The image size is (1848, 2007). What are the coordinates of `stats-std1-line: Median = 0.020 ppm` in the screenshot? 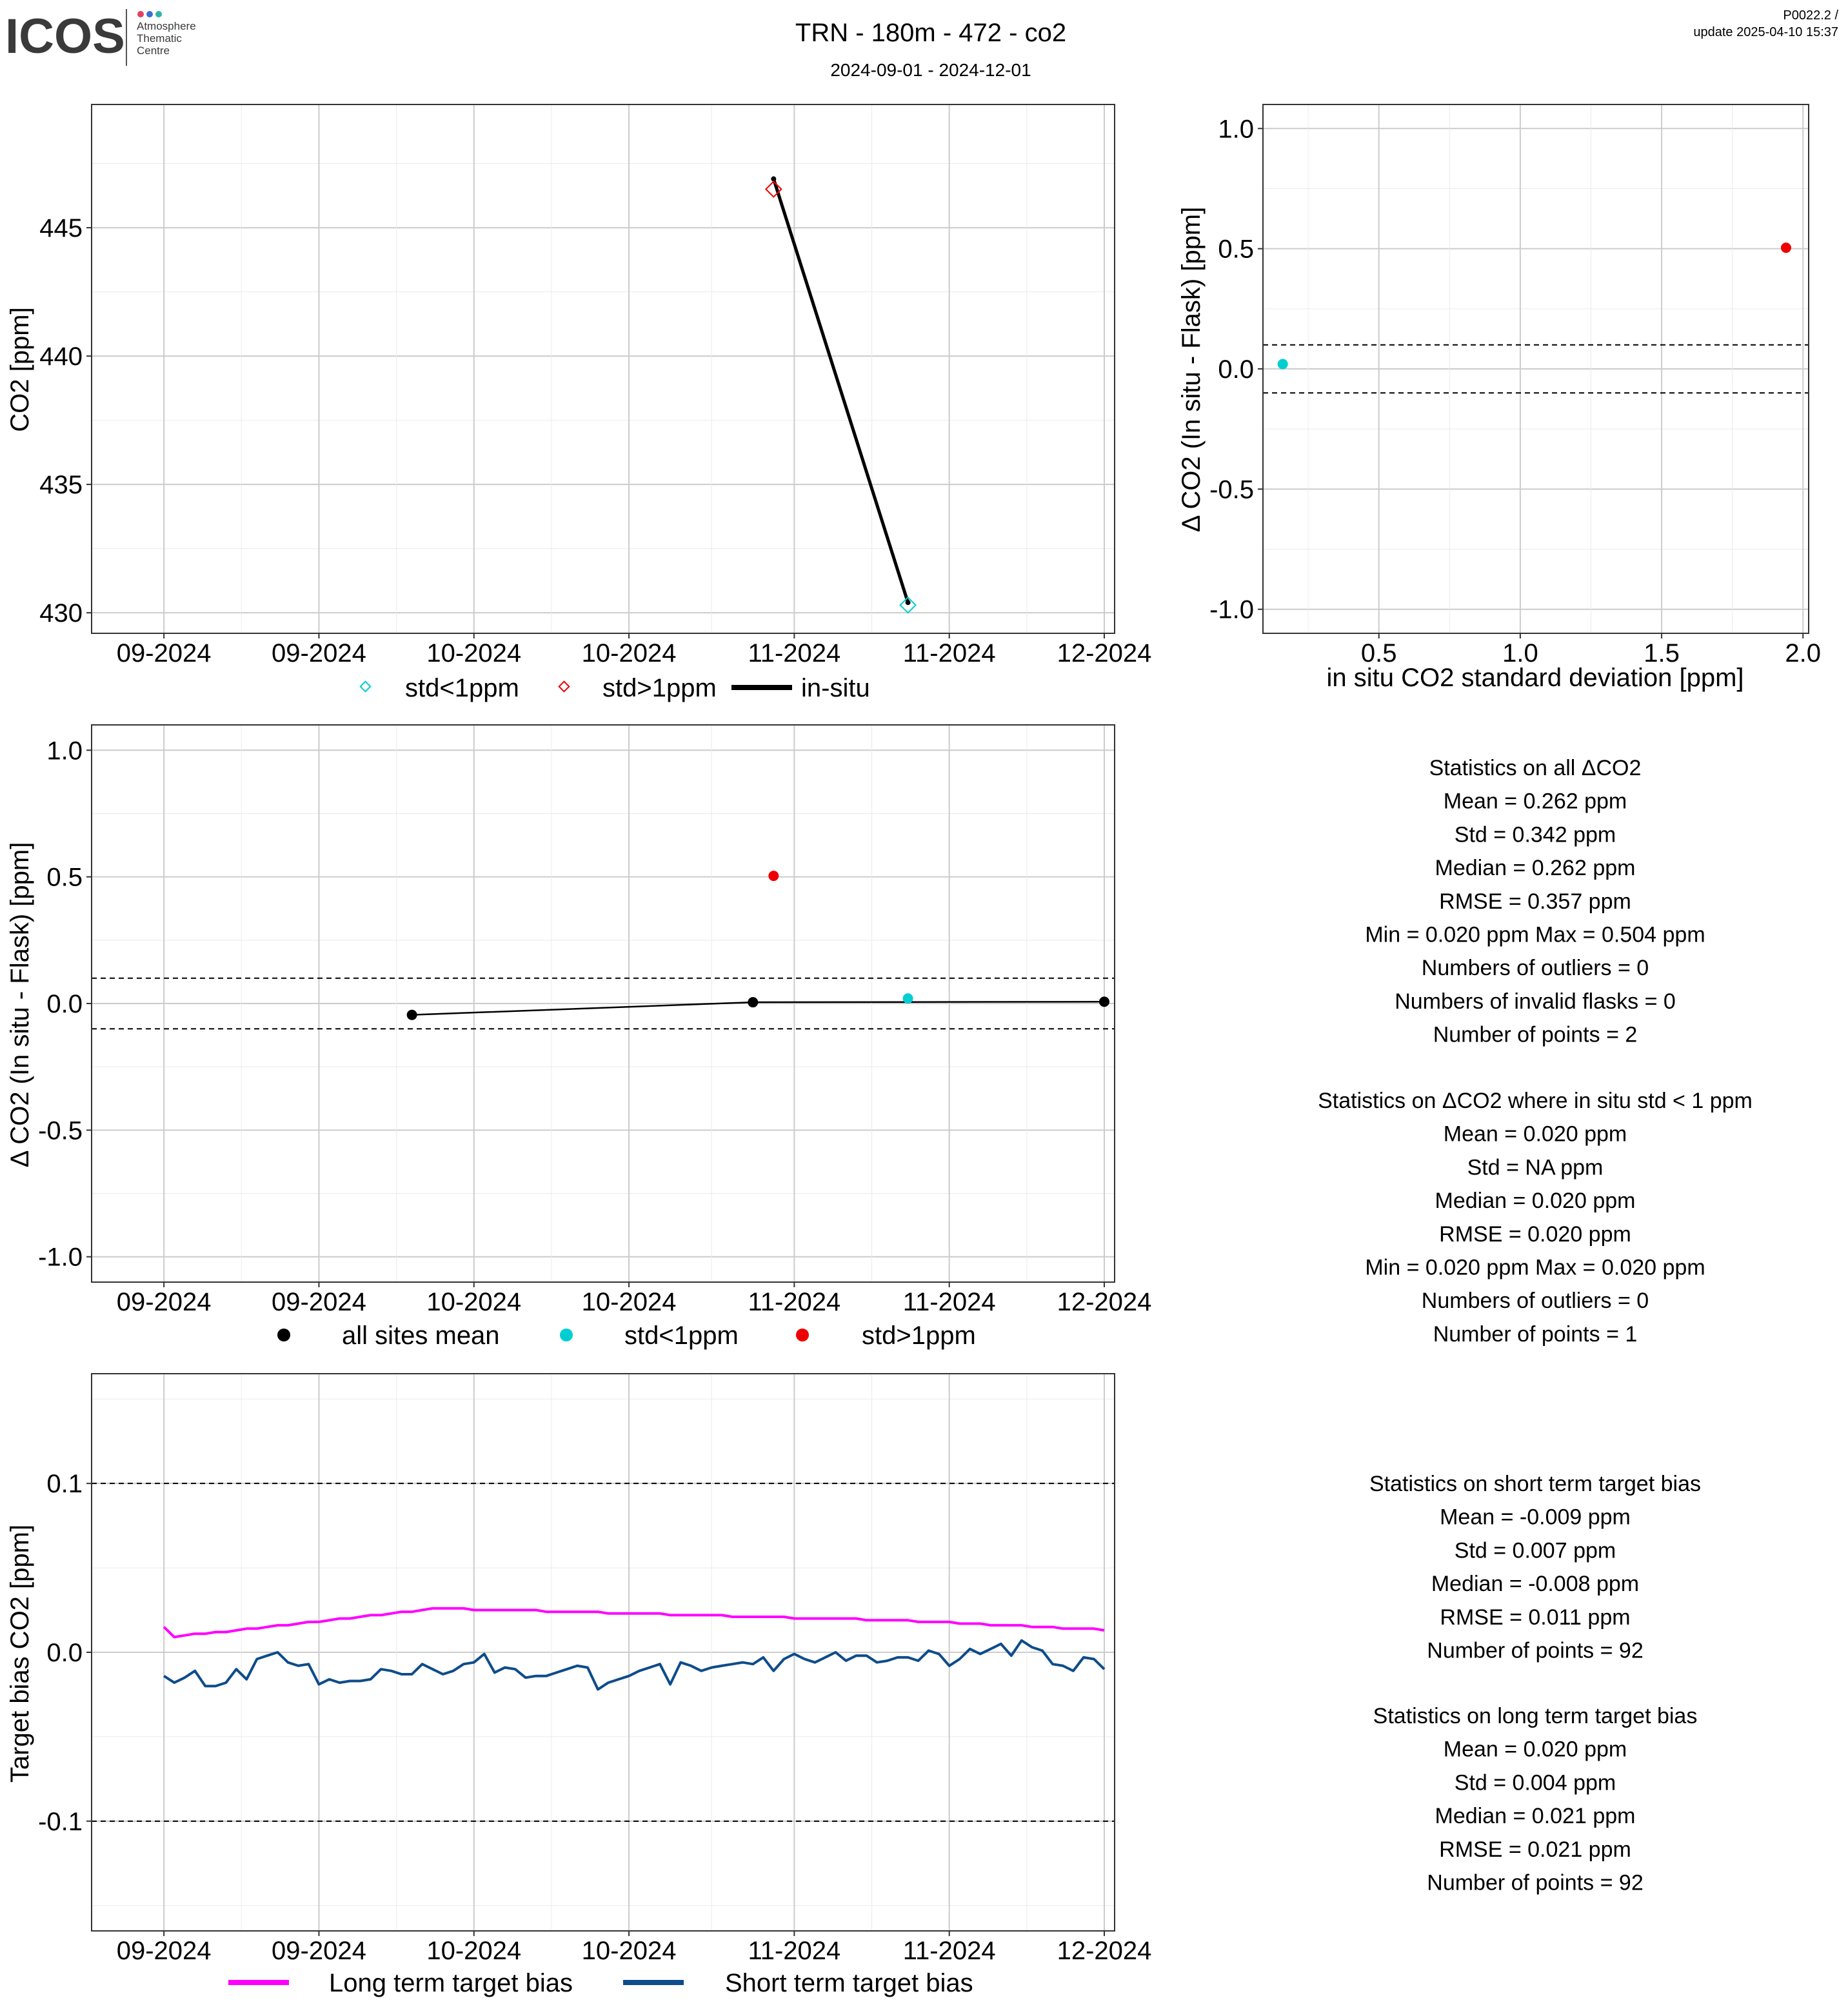 It's located at (1535, 1201).